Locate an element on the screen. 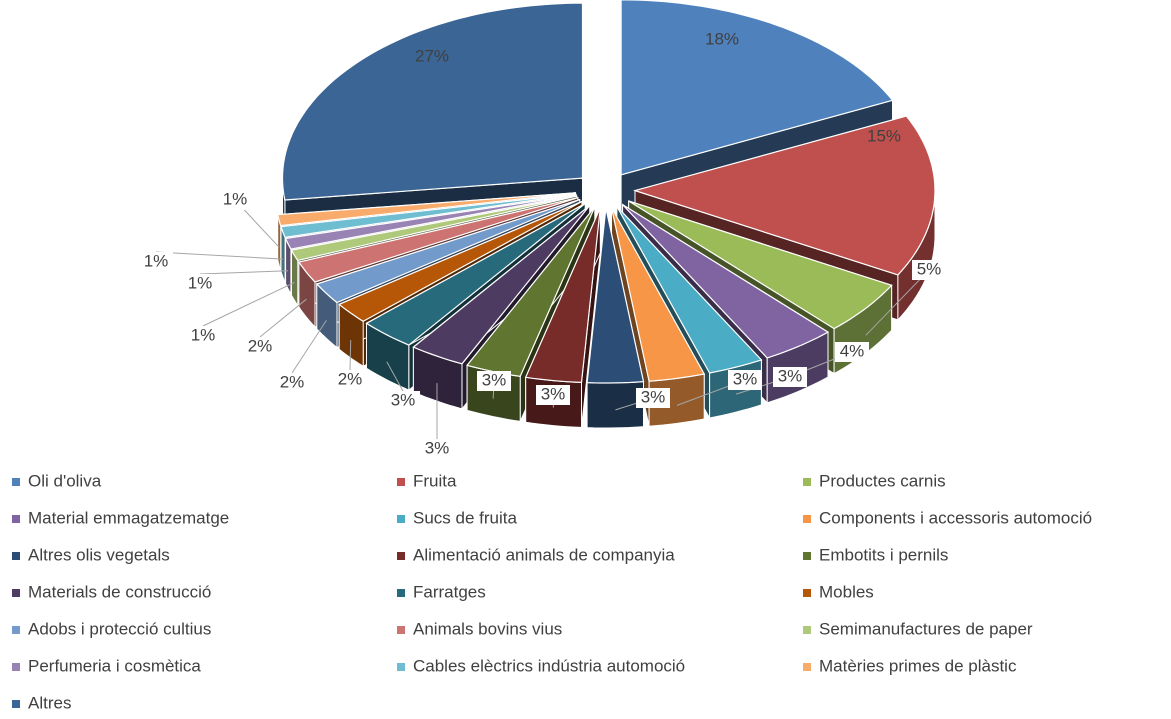 This screenshot has width=1171, height=719. legend-label: Animals bovins vius is located at coordinates (487, 628).